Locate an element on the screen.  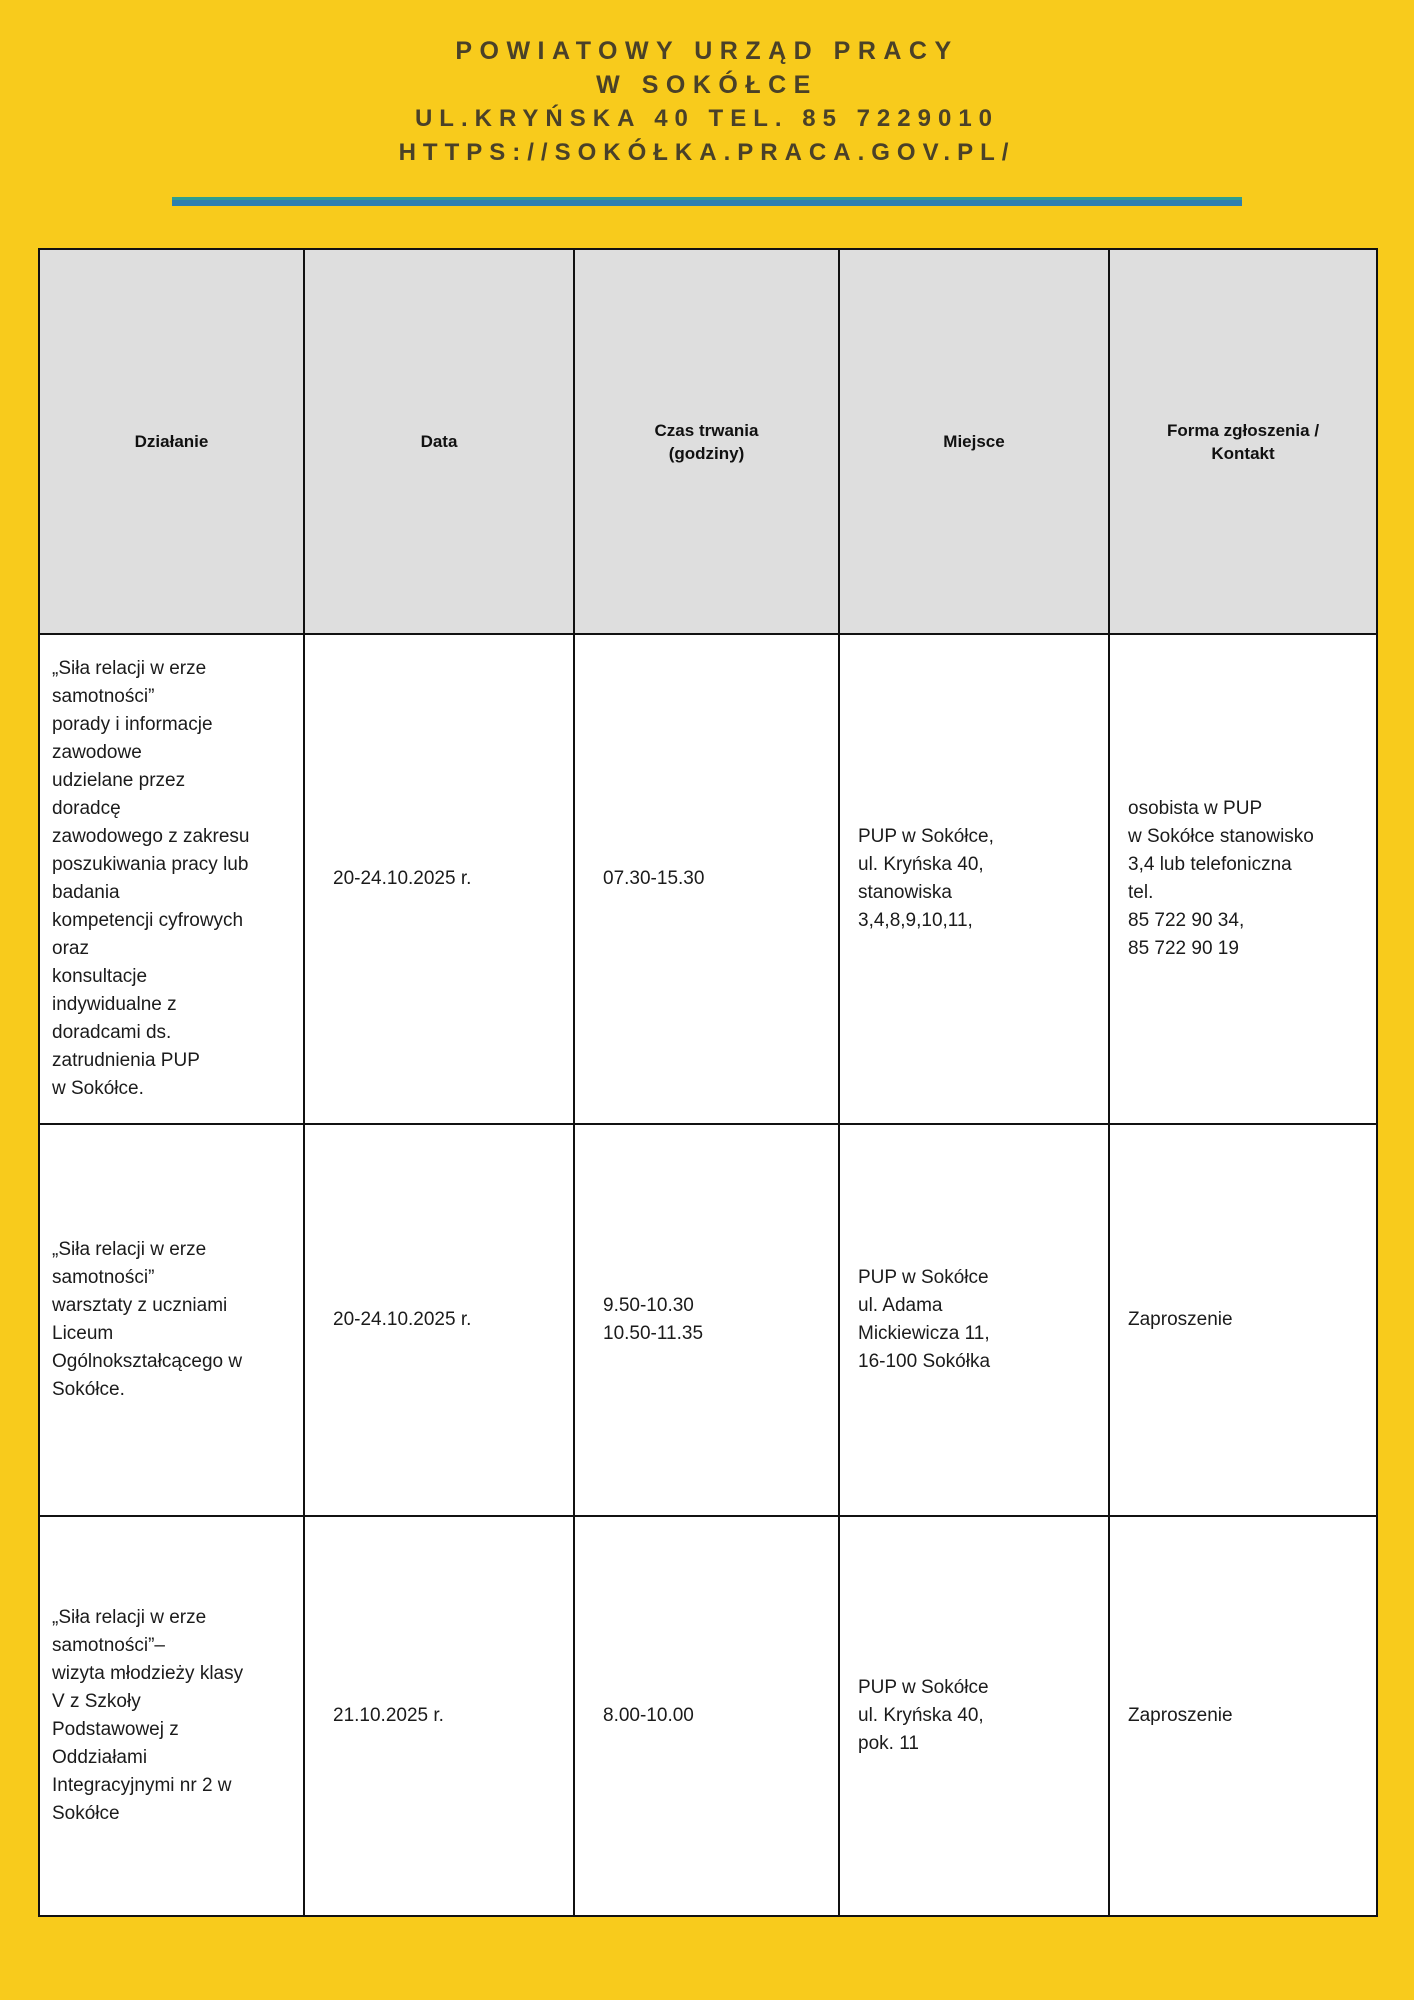
cell-czas: 07.30-15.30 is located at coordinates (706, 879).